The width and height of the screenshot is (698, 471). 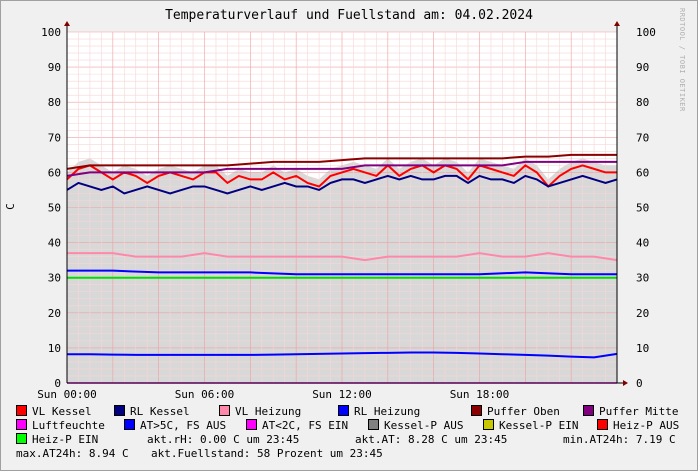 What do you see at coordinates (682, 60) in the screenshot?
I see `rrdtool-watermark: RRDTOOL / TOBI OETIKER` at bounding box center [682, 60].